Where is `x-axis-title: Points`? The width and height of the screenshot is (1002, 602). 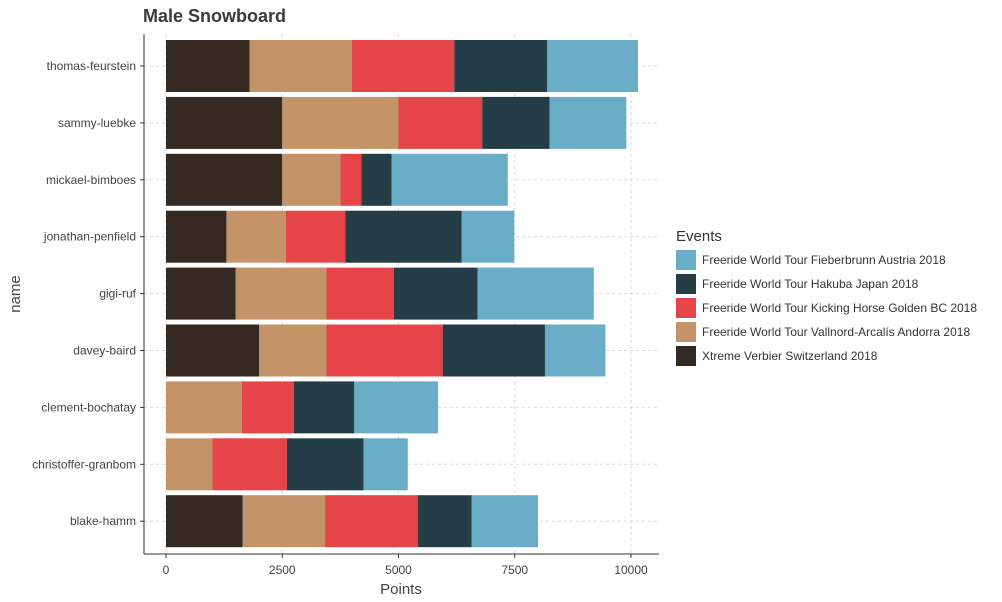 x-axis-title: Points is located at coordinates (401, 589).